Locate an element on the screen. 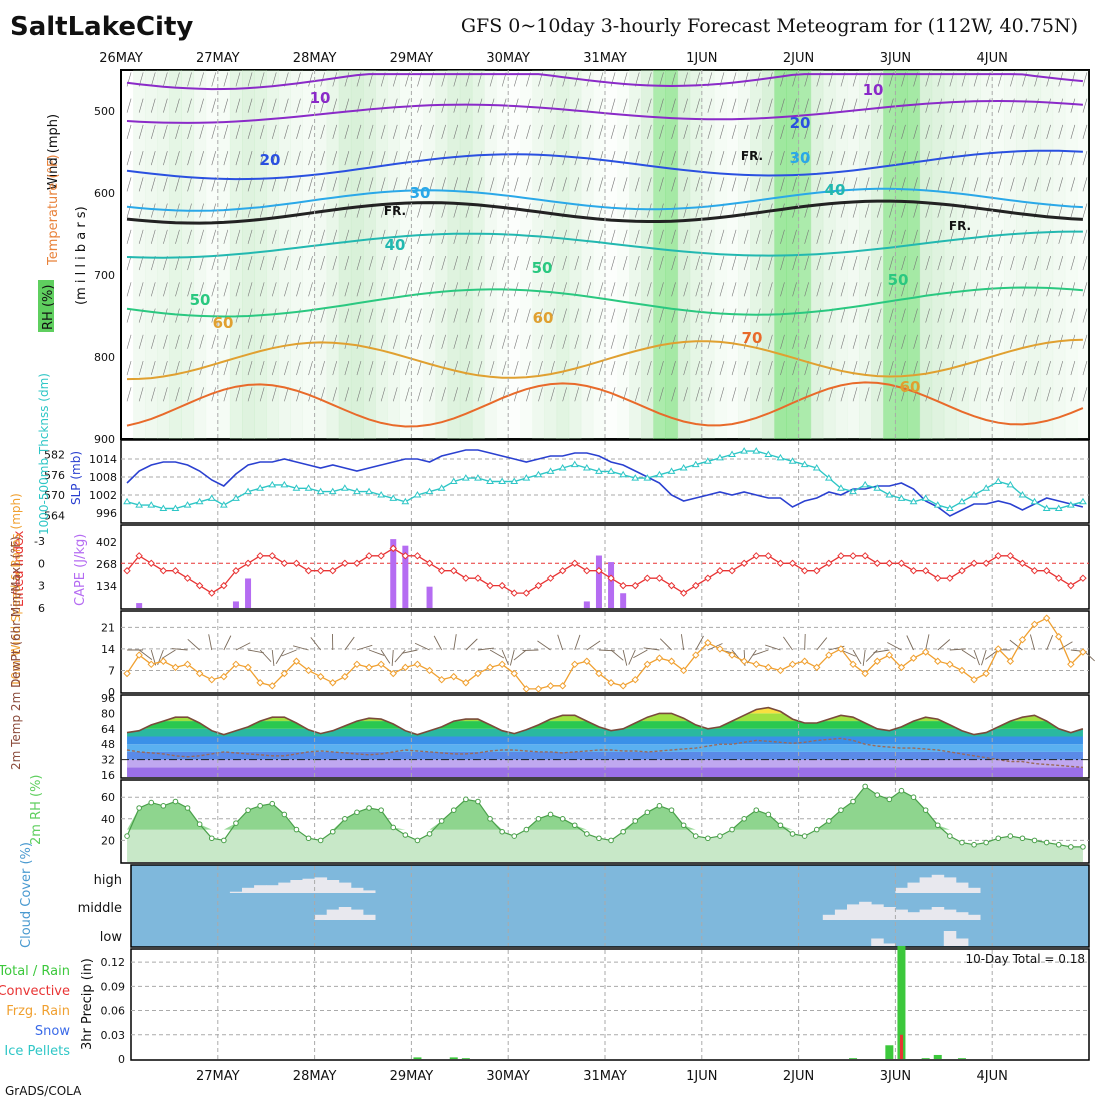  bottom-date-label: 27MAY is located at coordinates (218, 1076).